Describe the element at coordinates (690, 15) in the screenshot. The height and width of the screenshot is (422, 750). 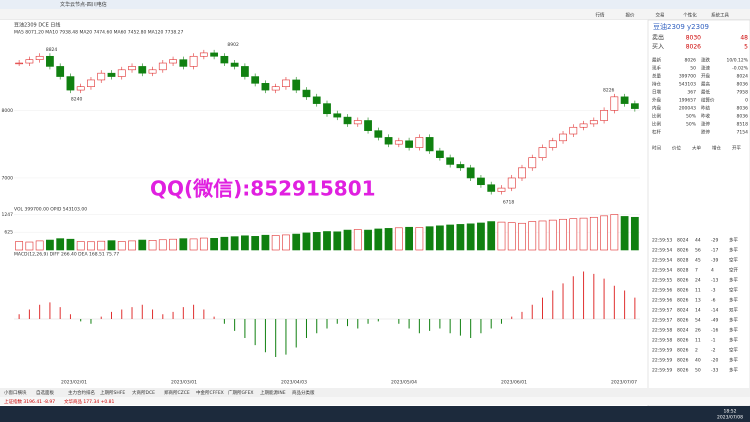
I see `menu-item: 个性化` at that location.